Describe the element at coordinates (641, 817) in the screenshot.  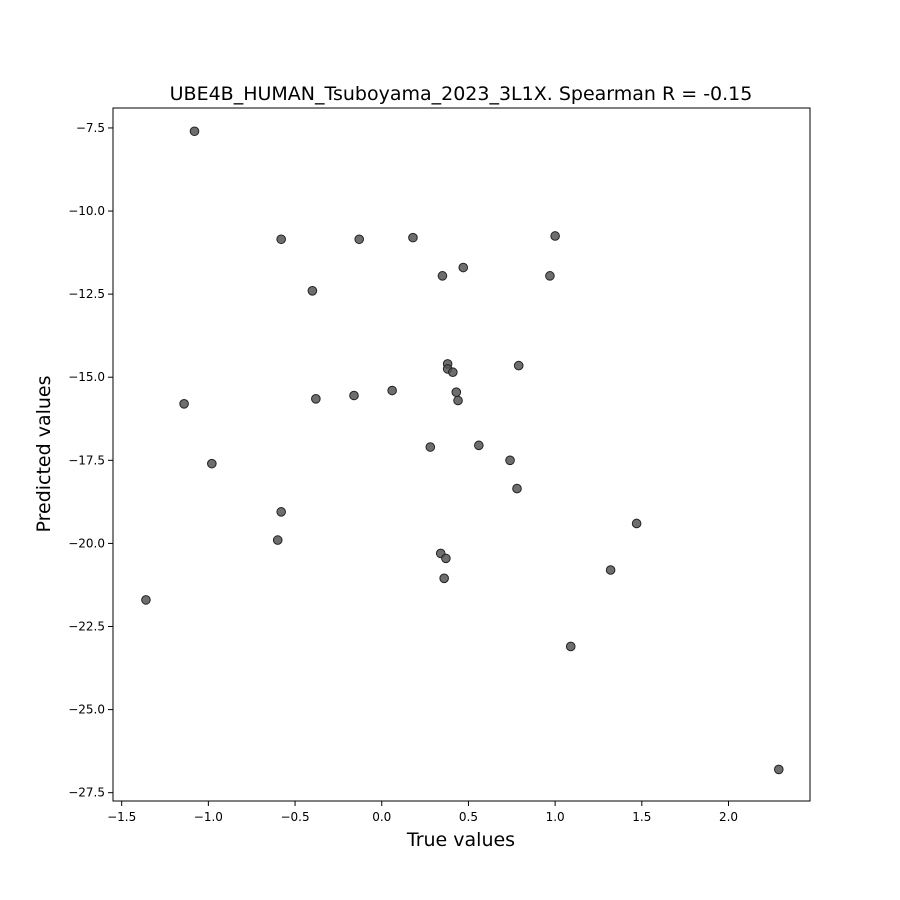
I see `x-tick-label: 1.5` at that location.